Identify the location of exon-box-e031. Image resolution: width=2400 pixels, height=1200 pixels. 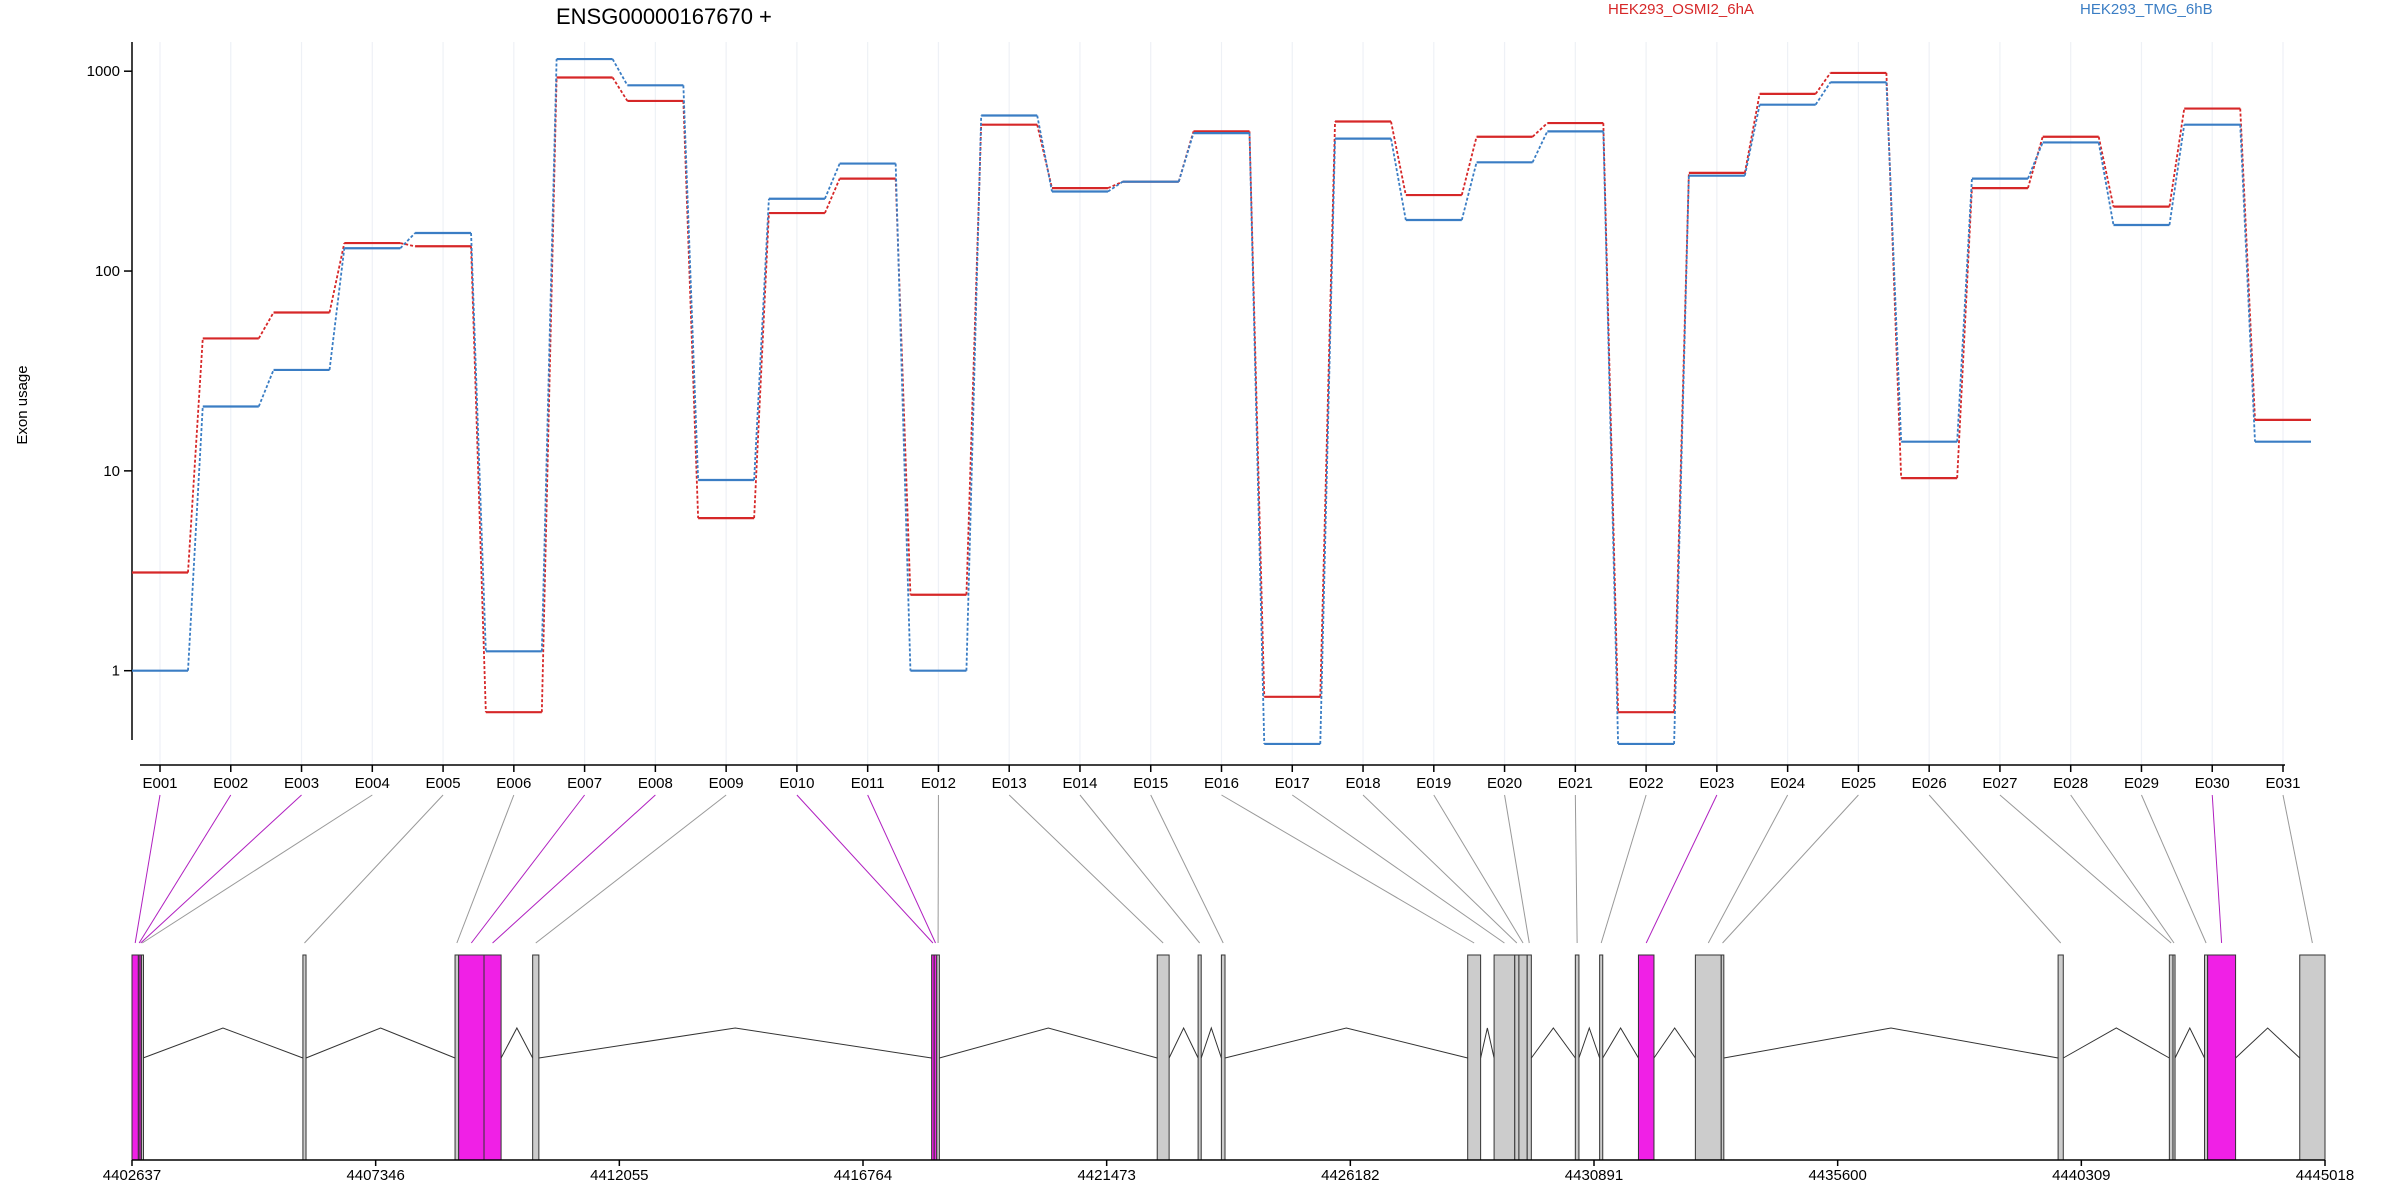
(2312, 1057).